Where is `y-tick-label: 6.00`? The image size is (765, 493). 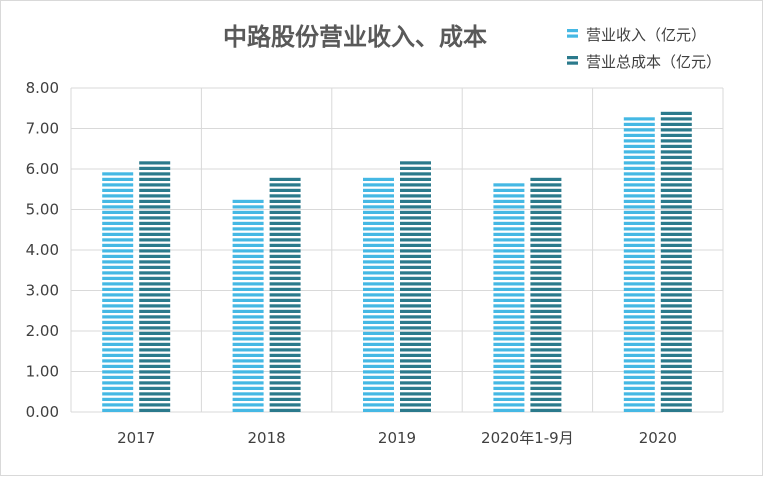 y-tick-label: 6.00 is located at coordinates (42, 169).